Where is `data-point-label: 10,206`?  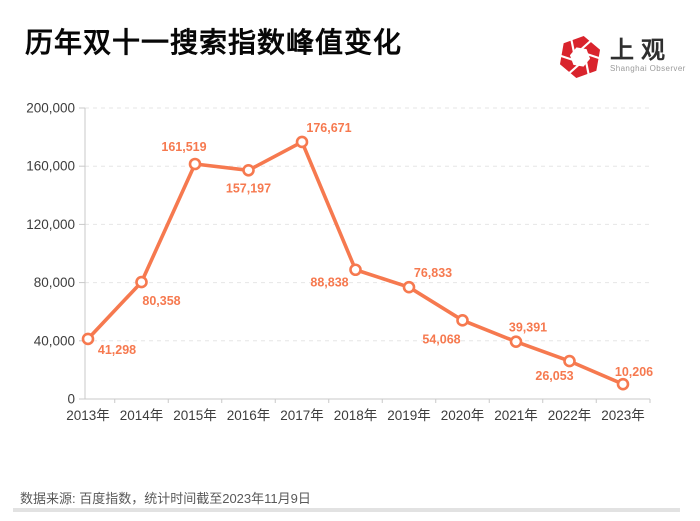
data-point-label: 10,206 is located at coordinates (634, 372).